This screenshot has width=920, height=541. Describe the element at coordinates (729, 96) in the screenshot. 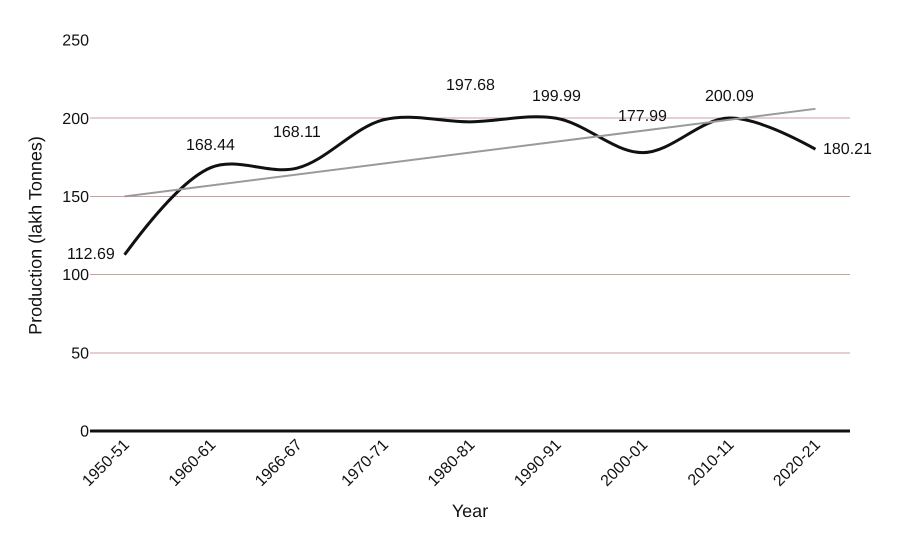

I see `data-label: 200.09` at that location.